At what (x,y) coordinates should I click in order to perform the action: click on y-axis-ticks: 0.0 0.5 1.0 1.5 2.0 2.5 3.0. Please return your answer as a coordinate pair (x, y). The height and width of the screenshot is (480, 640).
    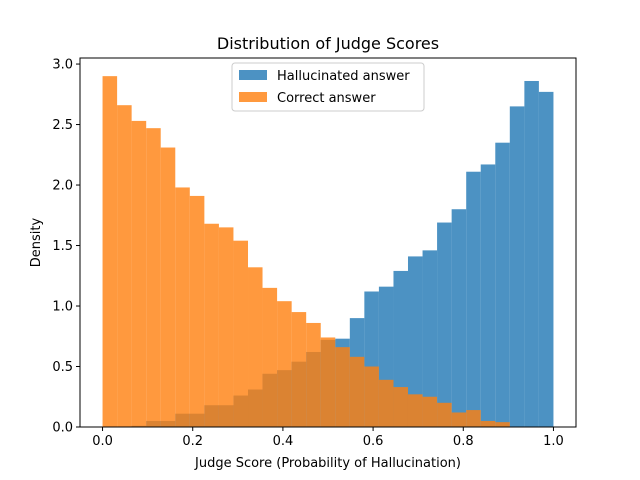
    Looking at the image, I should click on (66, 247).